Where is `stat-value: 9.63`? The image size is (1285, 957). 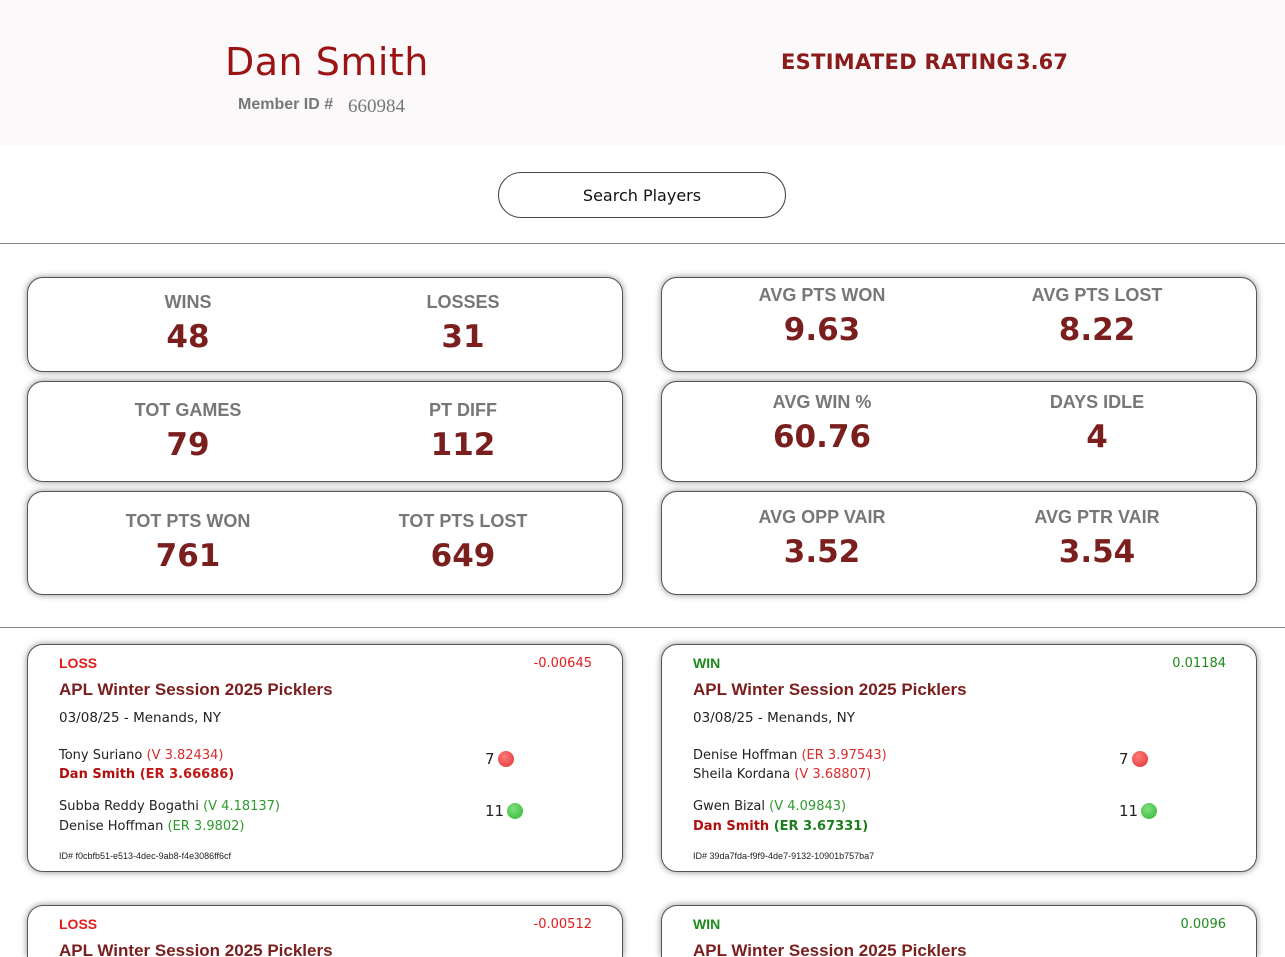 stat-value: 9.63 is located at coordinates (822, 330).